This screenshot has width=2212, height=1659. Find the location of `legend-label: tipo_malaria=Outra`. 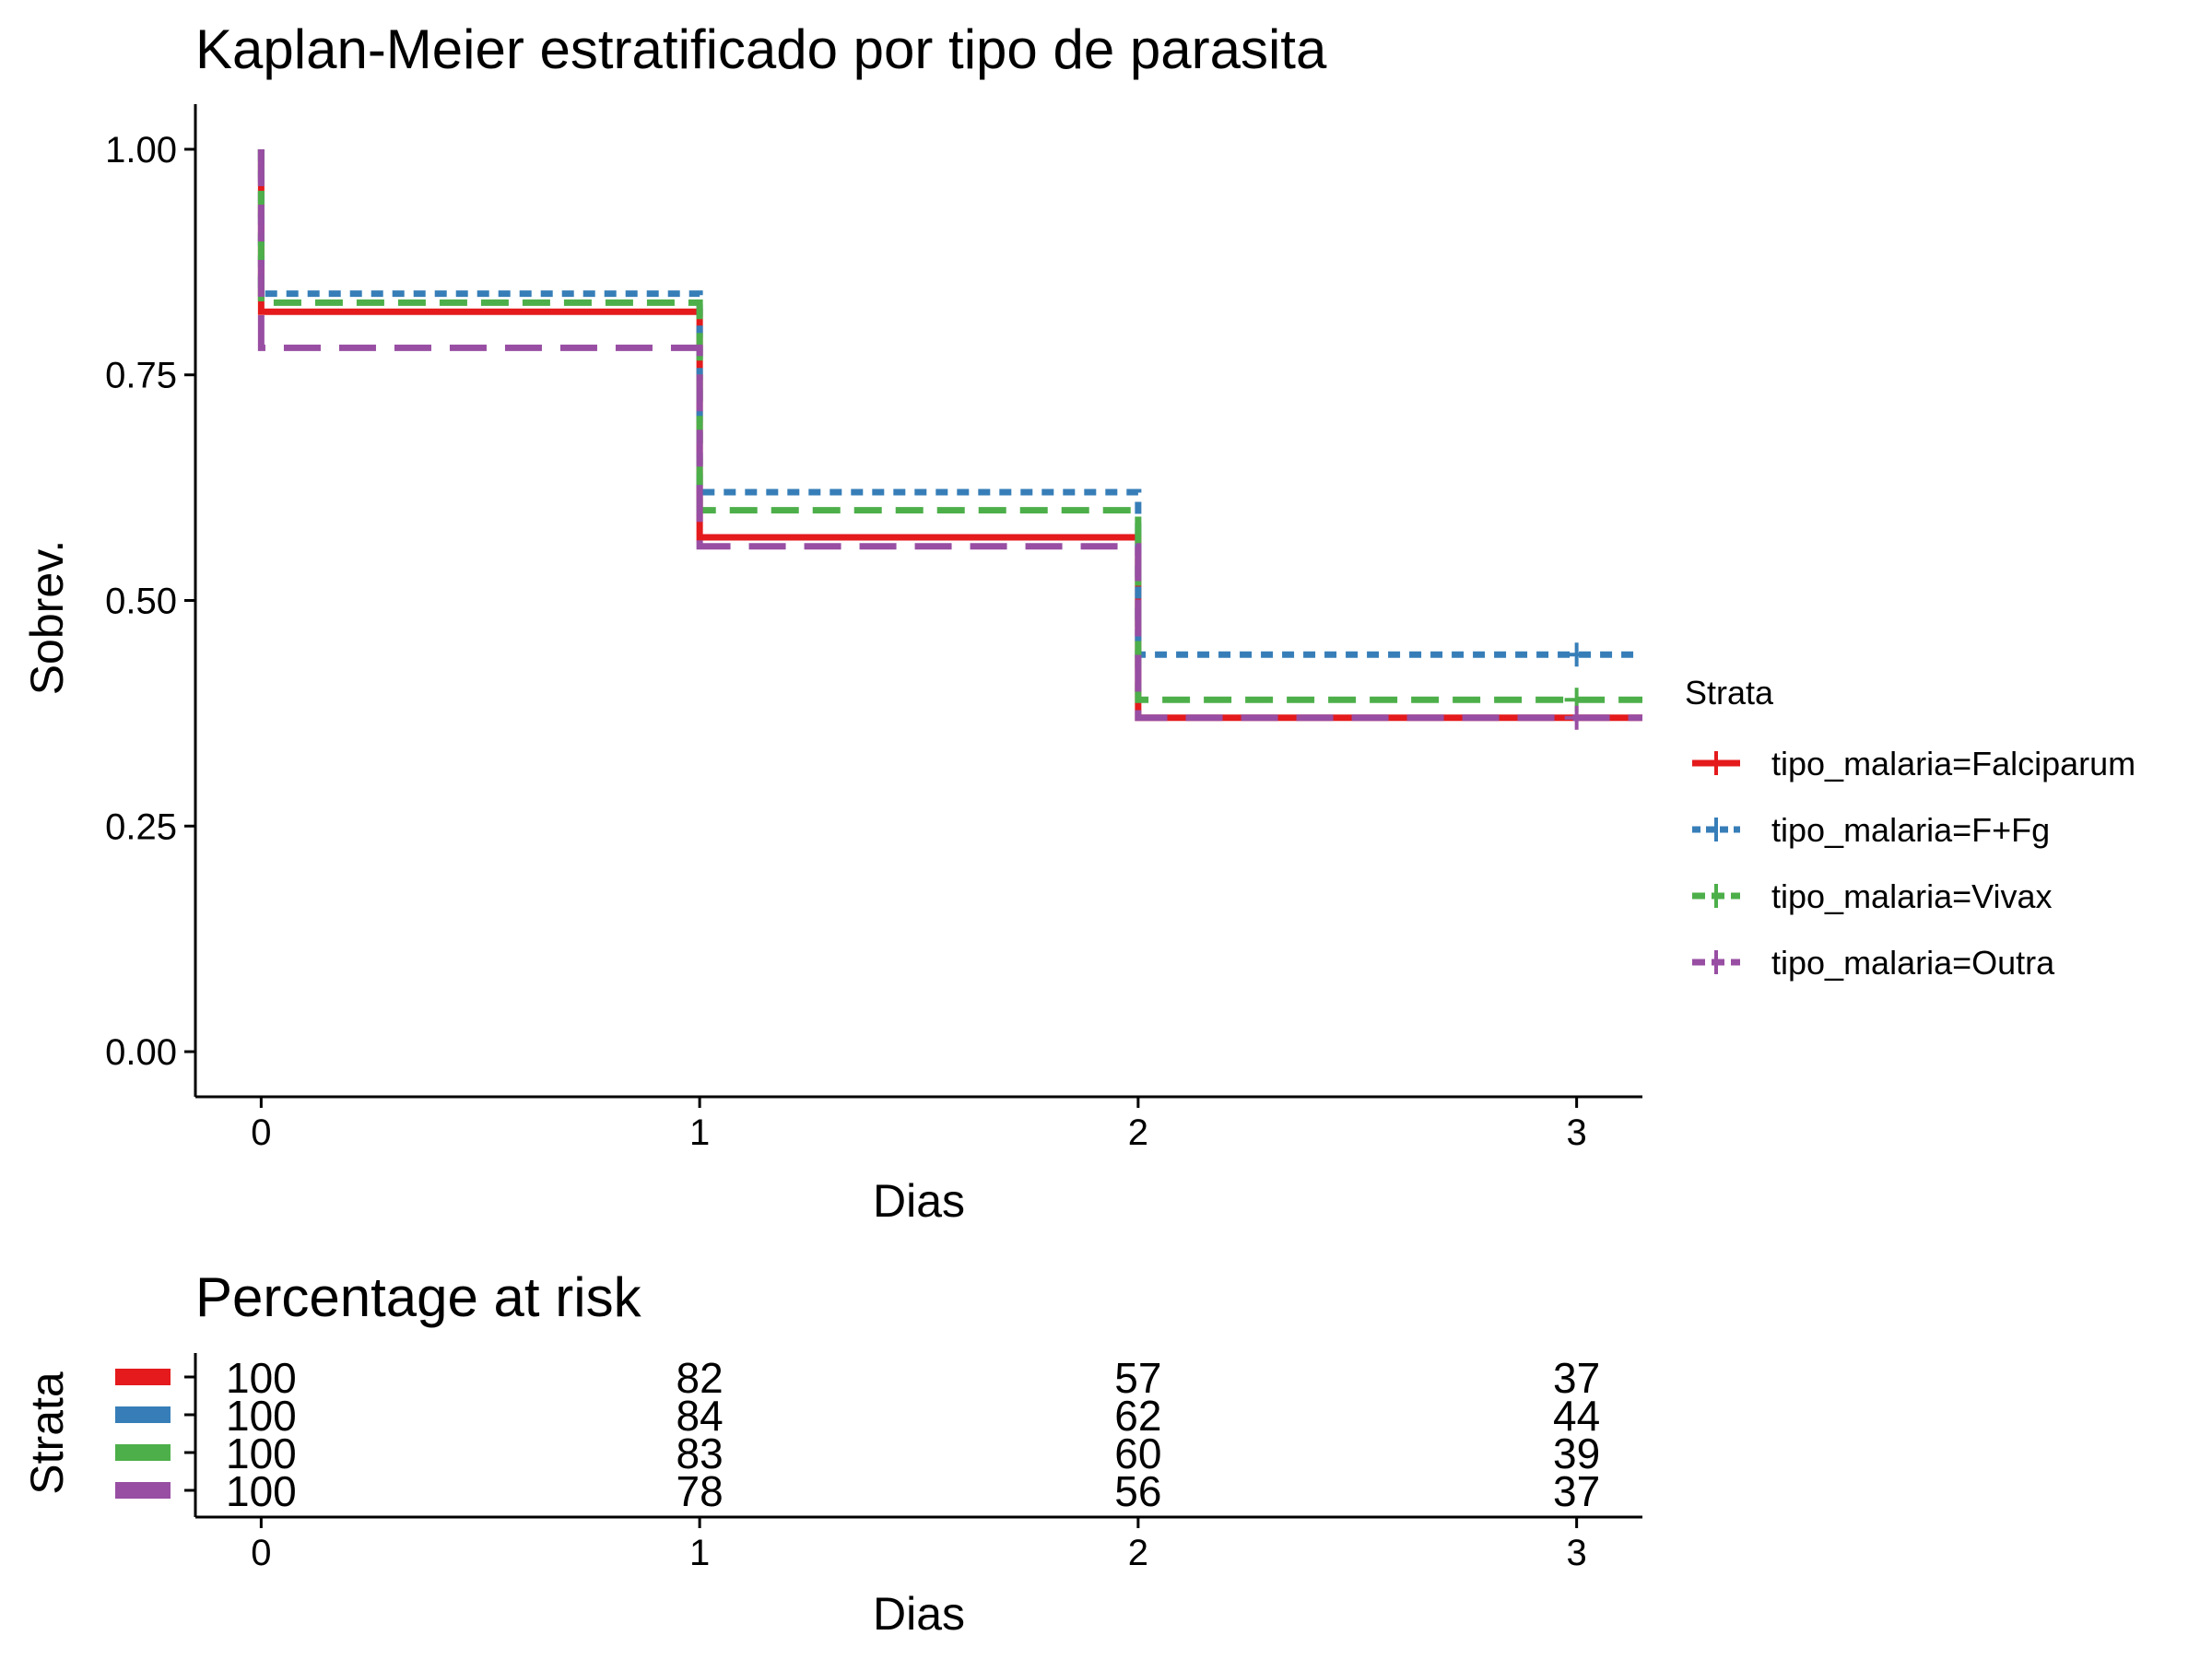

legend-label: tipo_malaria=Outra is located at coordinates (1913, 963).